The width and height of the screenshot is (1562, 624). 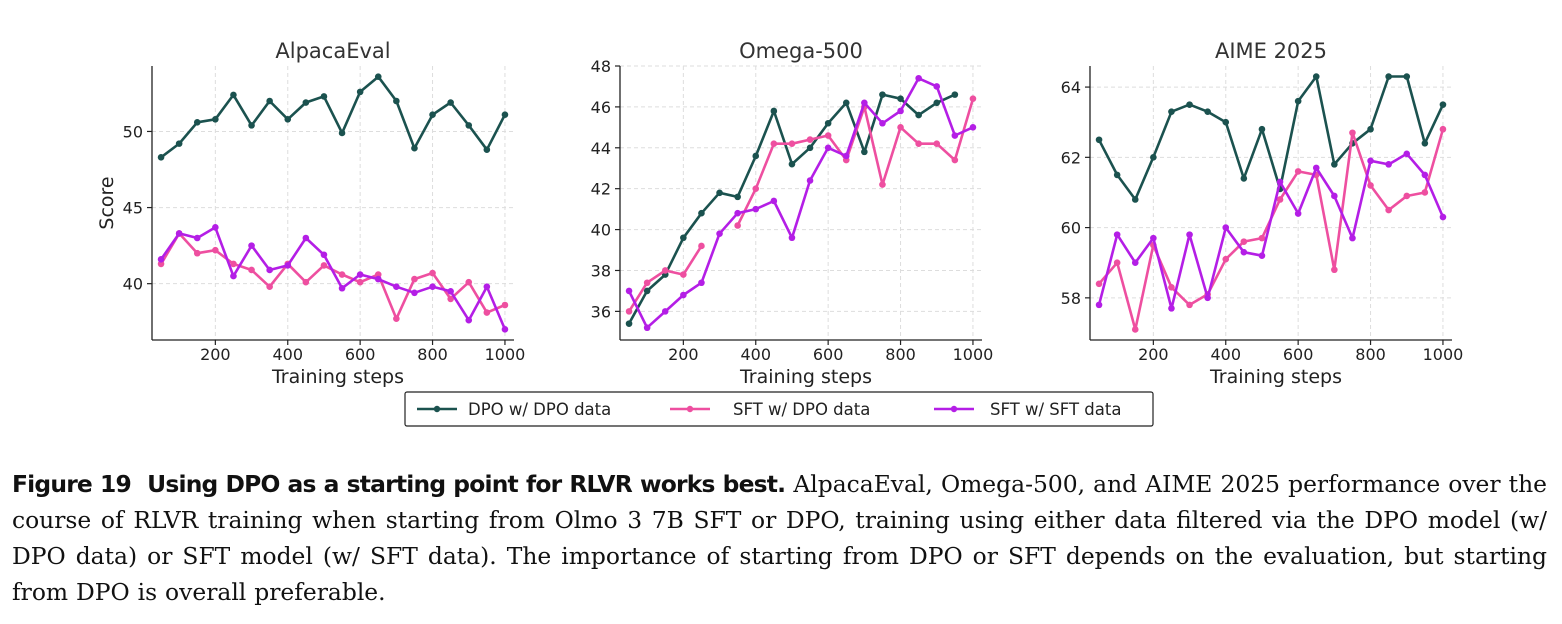 I want to click on omega-500-ytick-label: 36, so click(x=601, y=311).